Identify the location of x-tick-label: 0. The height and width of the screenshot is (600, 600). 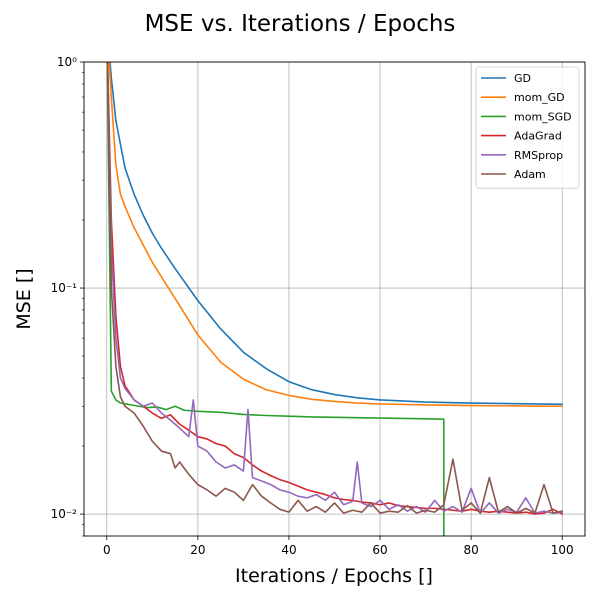
(107, 550).